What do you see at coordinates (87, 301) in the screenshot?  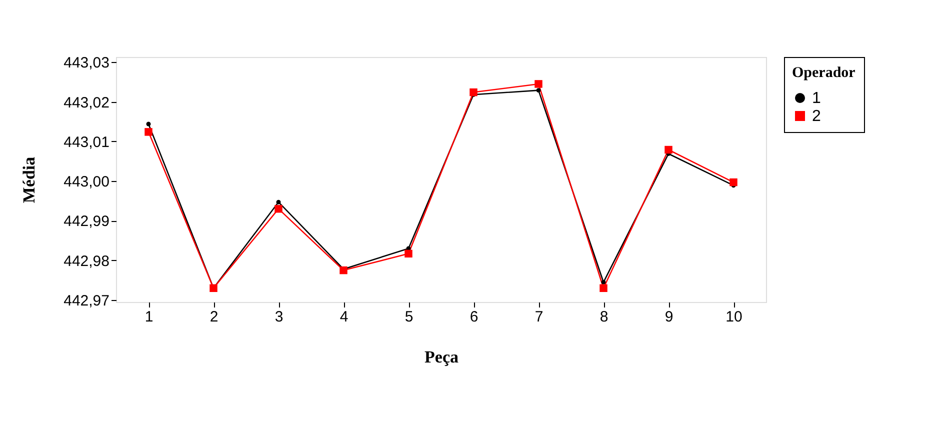 I see `y-tick-label: 442,97` at bounding box center [87, 301].